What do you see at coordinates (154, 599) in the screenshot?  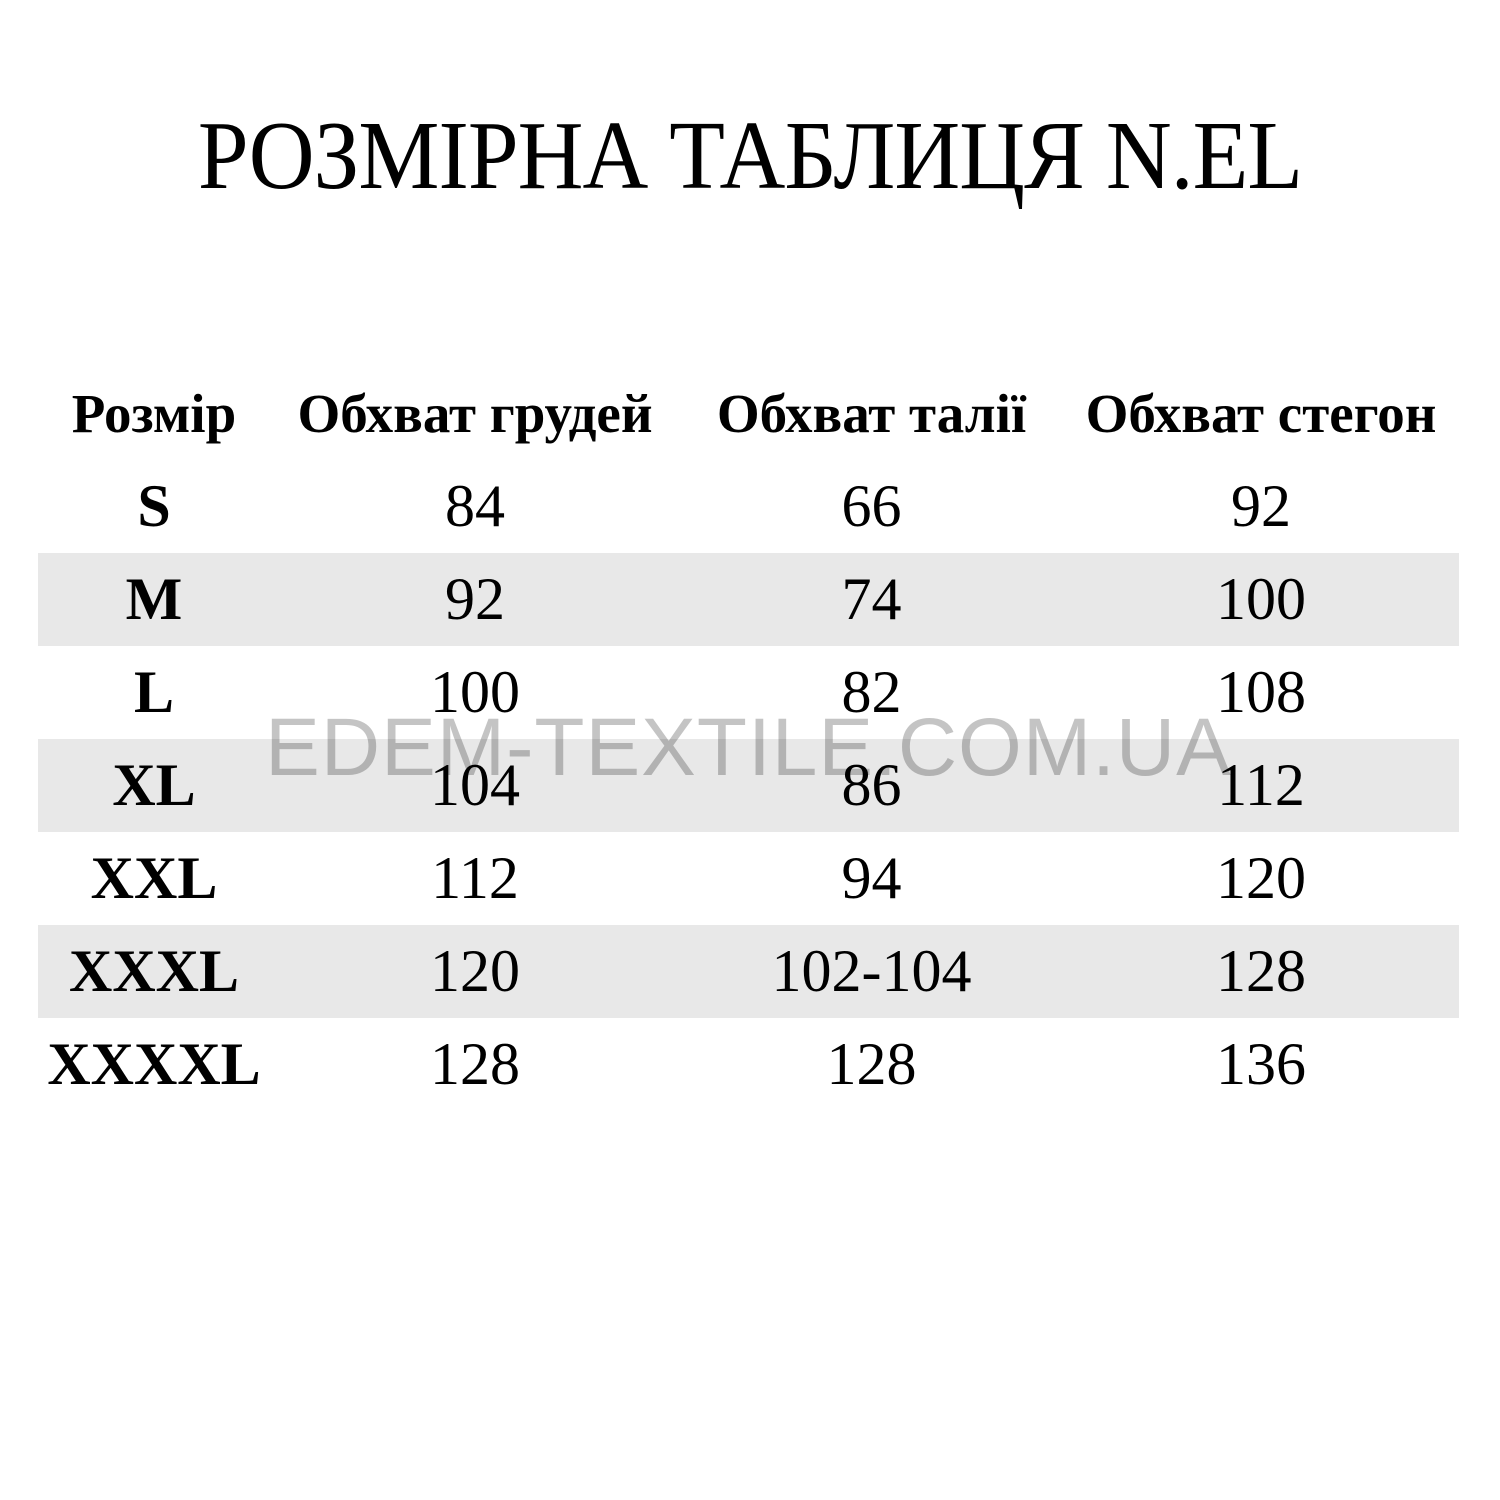 I see `size-label-cell: M` at bounding box center [154, 599].